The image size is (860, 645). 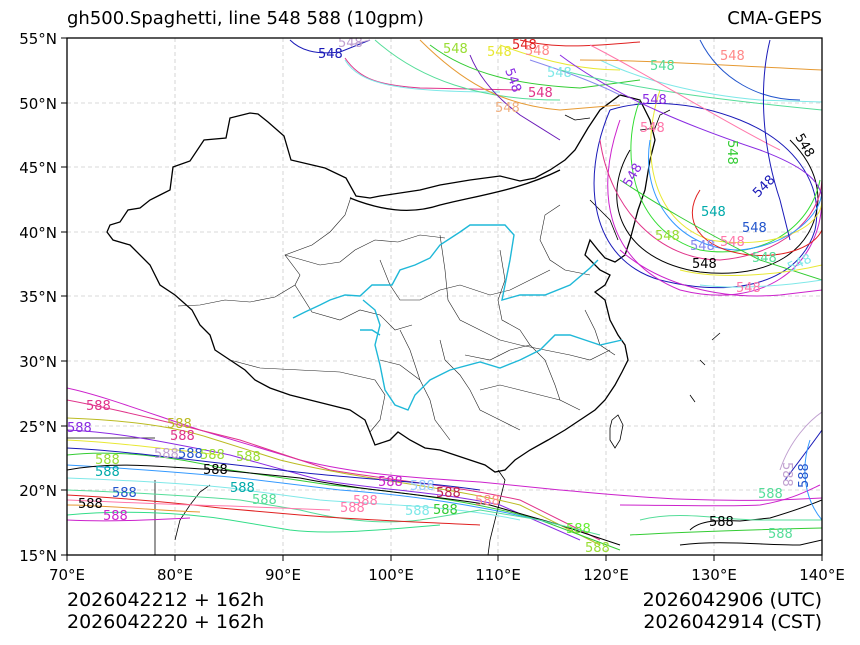 I want to click on rivers, so click(x=457, y=317).